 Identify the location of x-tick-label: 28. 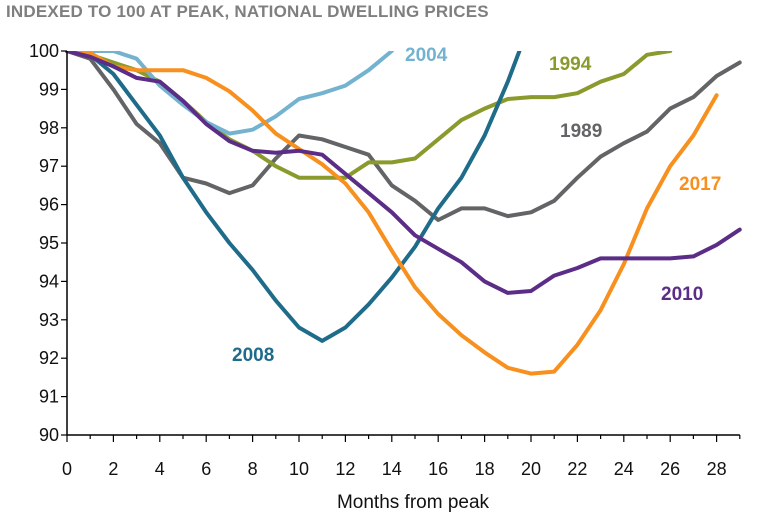
(717, 469).